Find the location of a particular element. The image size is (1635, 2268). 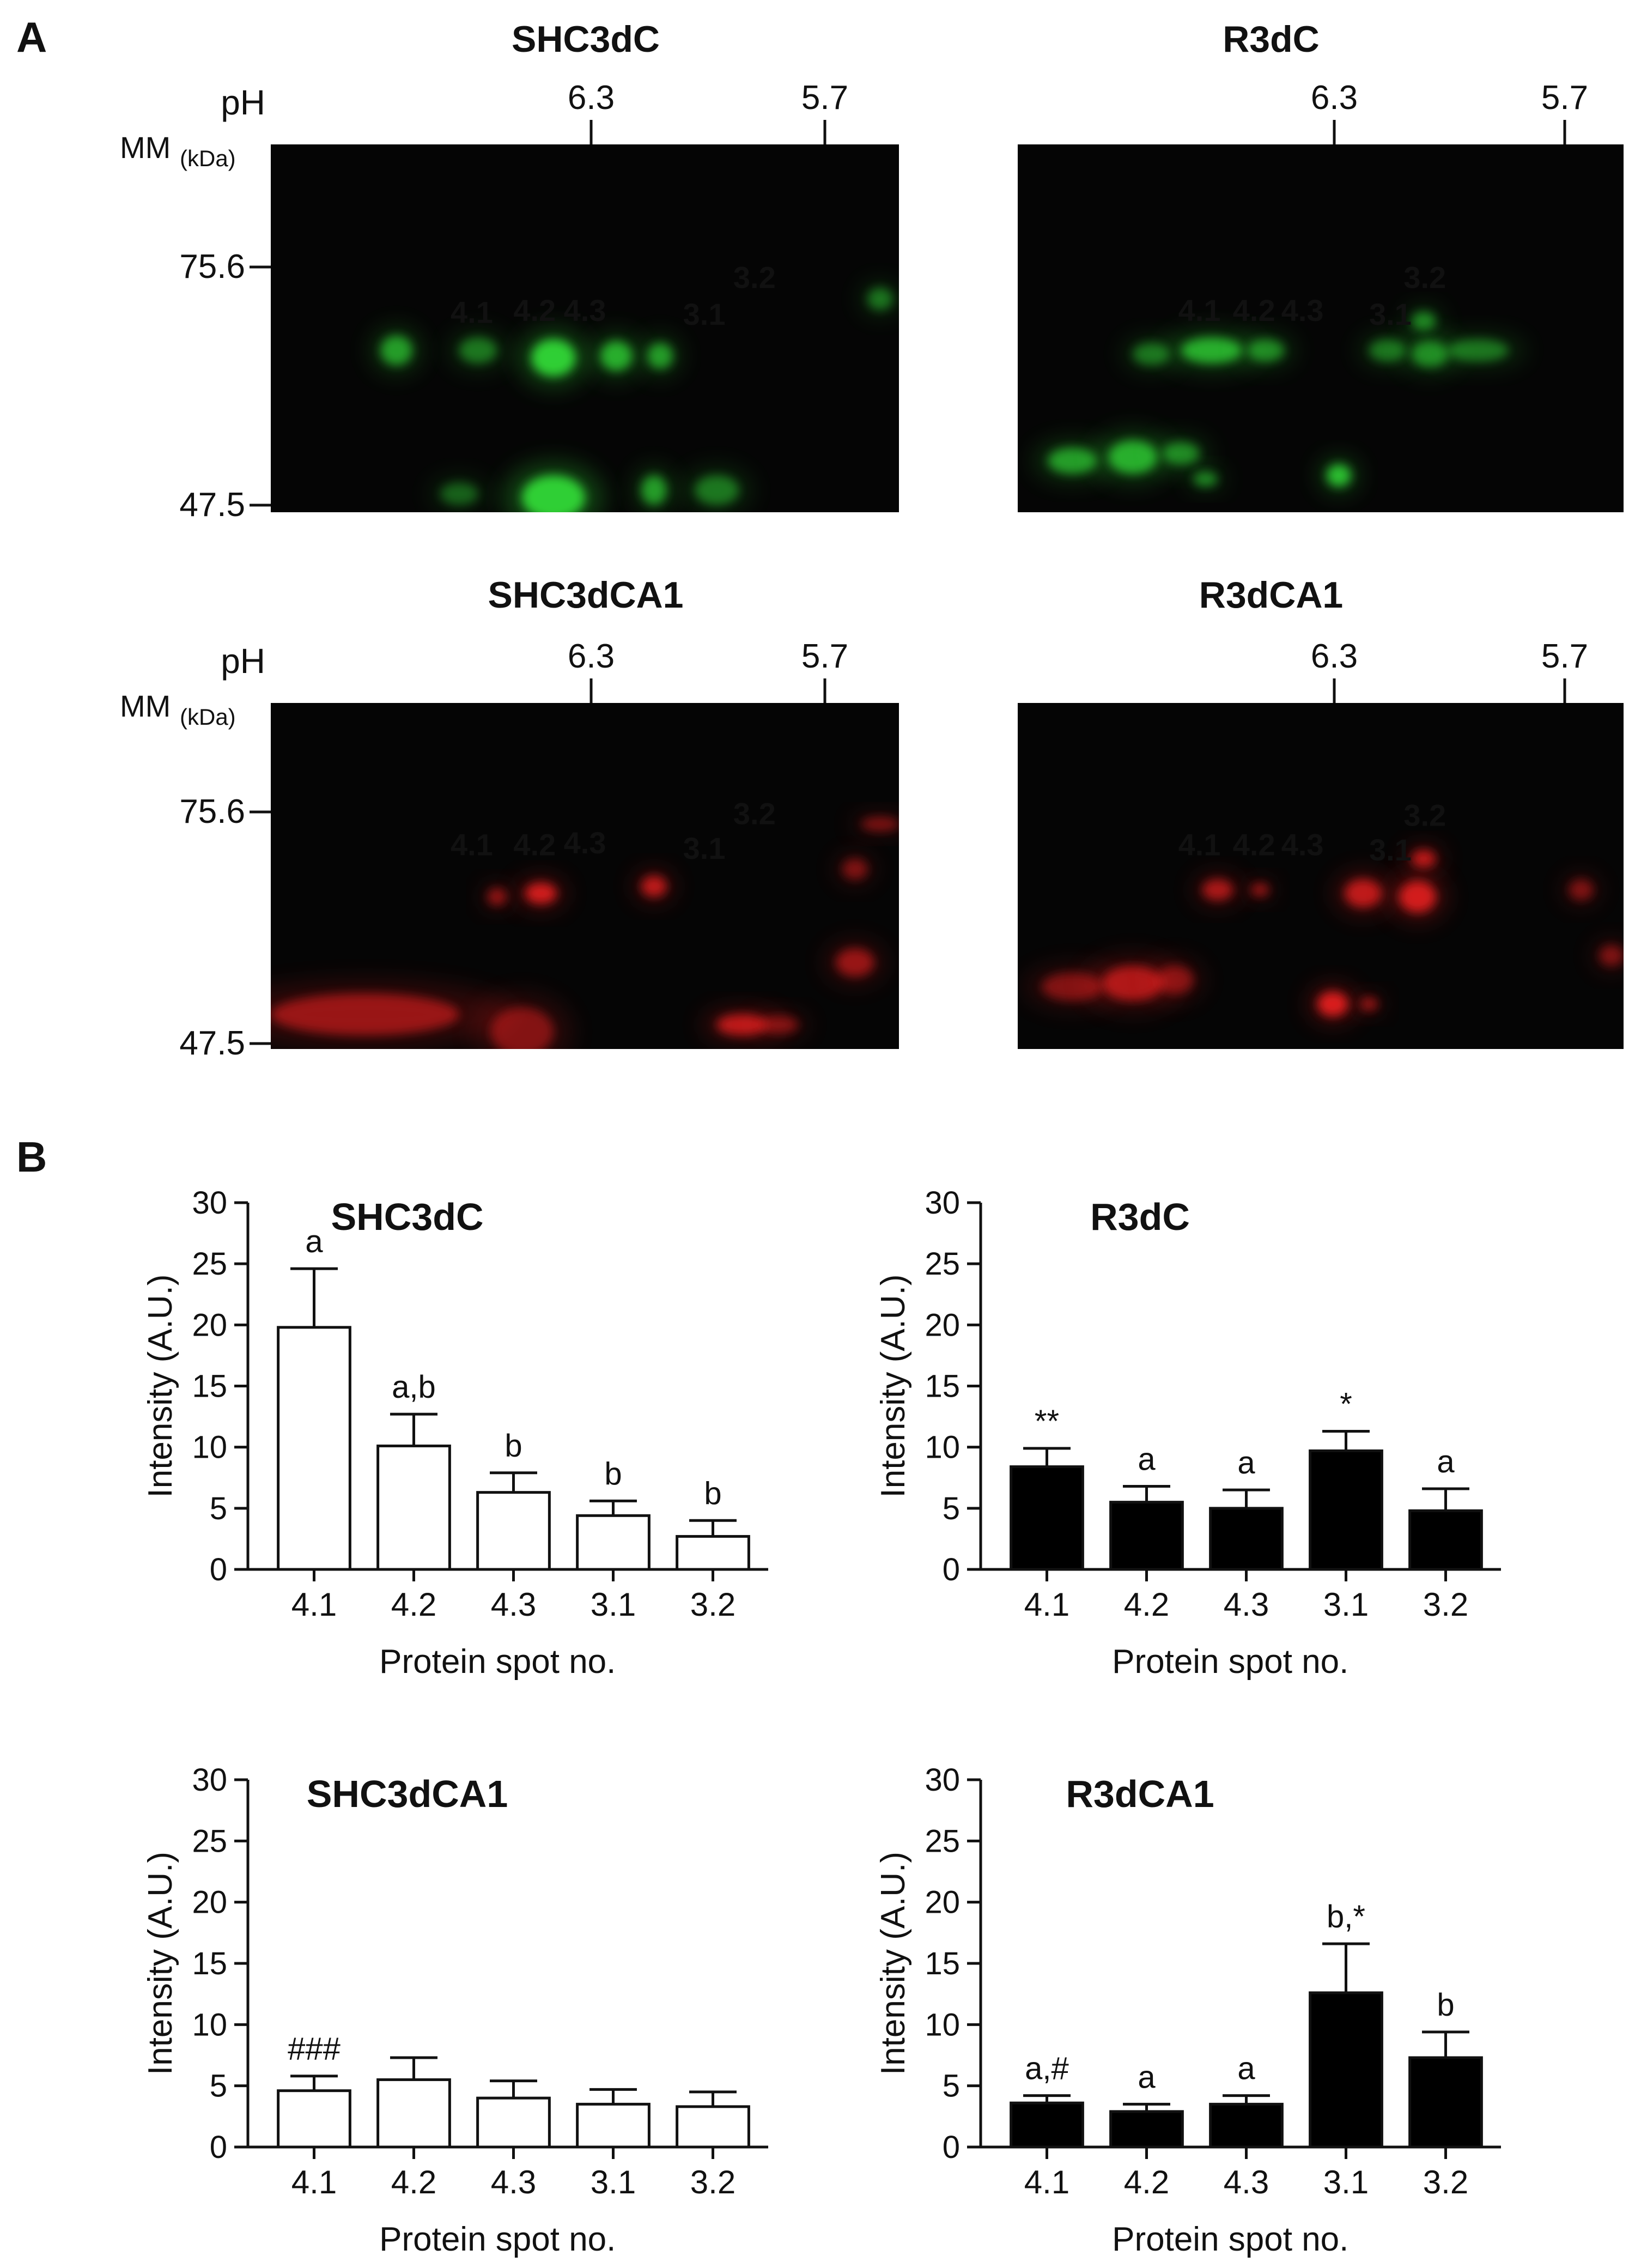

y-tick-label: 10 is located at coordinates (209, 1447).